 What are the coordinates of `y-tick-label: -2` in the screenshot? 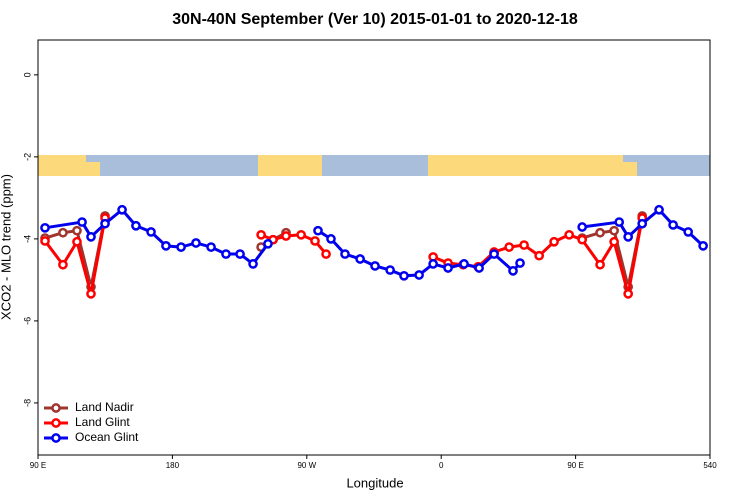 It's located at (27, 157).